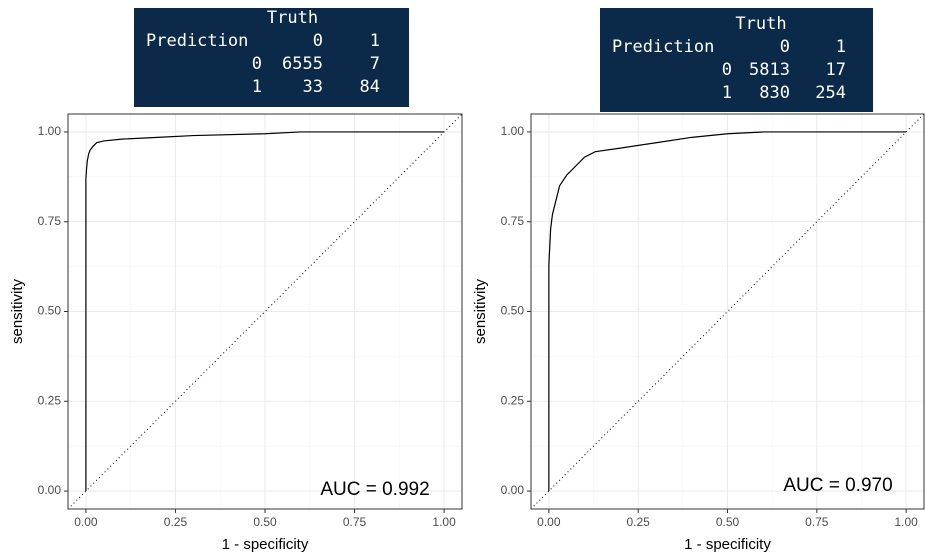  Describe the element at coordinates (375, 64) in the screenshot. I see `matrix-cell: 7` at that location.